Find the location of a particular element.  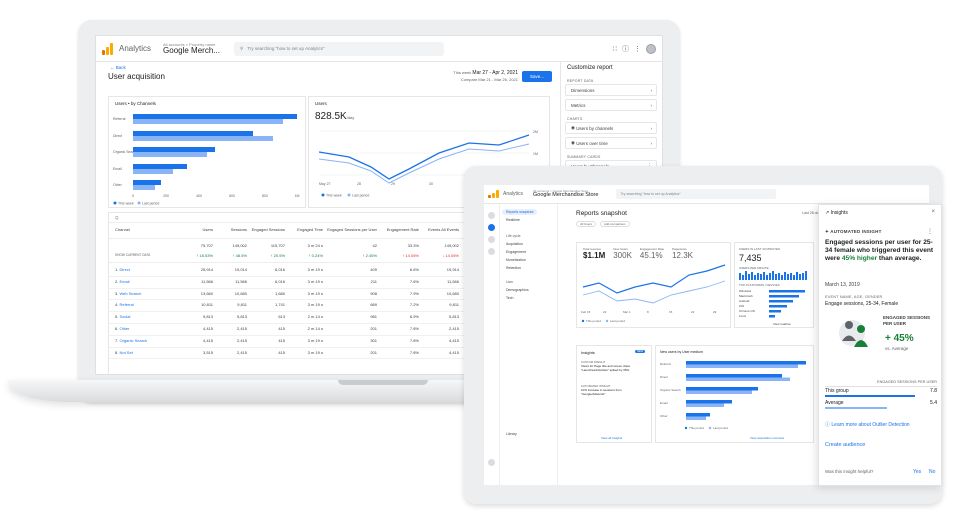

learn-more-link: ⓘ Learn more about Outlier Detection is located at coordinates (867, 424).